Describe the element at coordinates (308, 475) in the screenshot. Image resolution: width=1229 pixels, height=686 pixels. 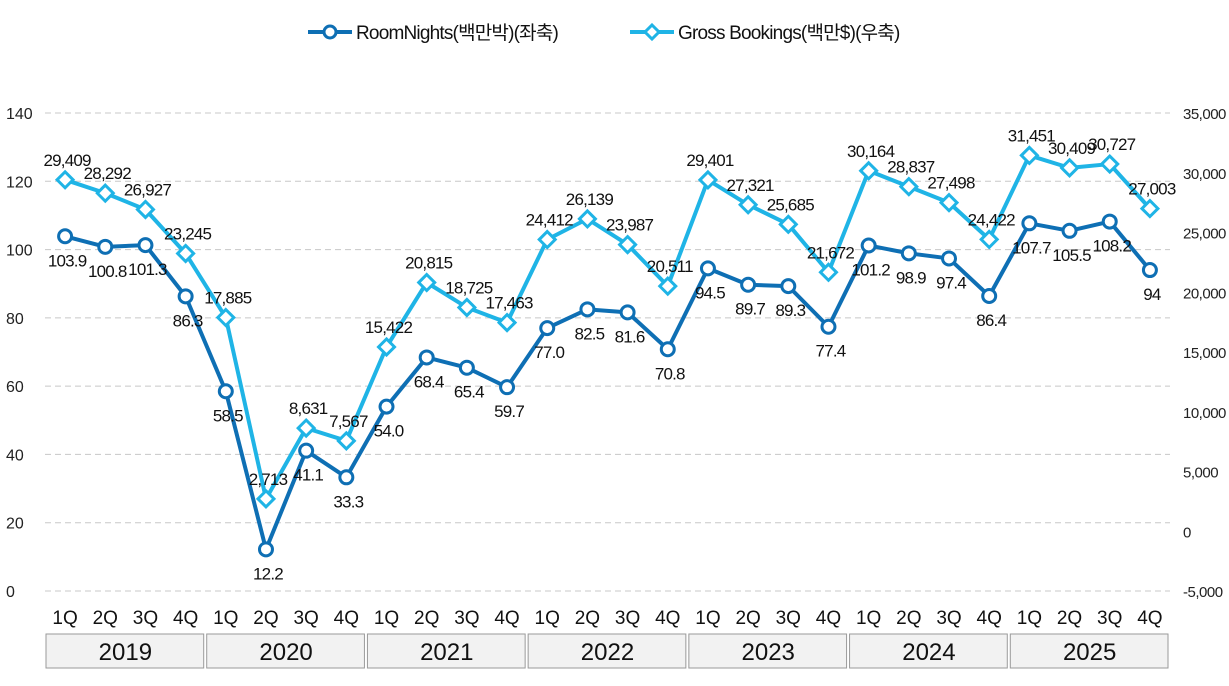
I see `roomnights-data-label: 41.1` at that location.